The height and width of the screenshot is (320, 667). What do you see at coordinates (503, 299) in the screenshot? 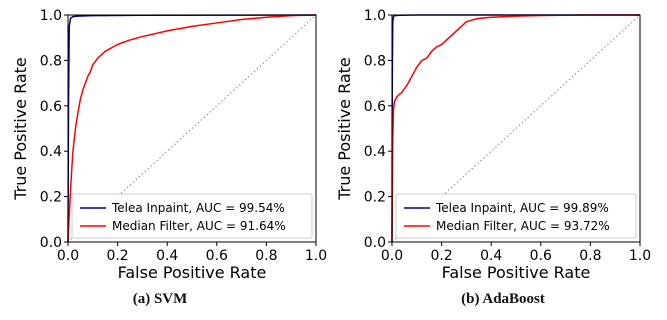
I see `caption-adaboost: (b) AdaBoost` at bounding box center [503, 299].